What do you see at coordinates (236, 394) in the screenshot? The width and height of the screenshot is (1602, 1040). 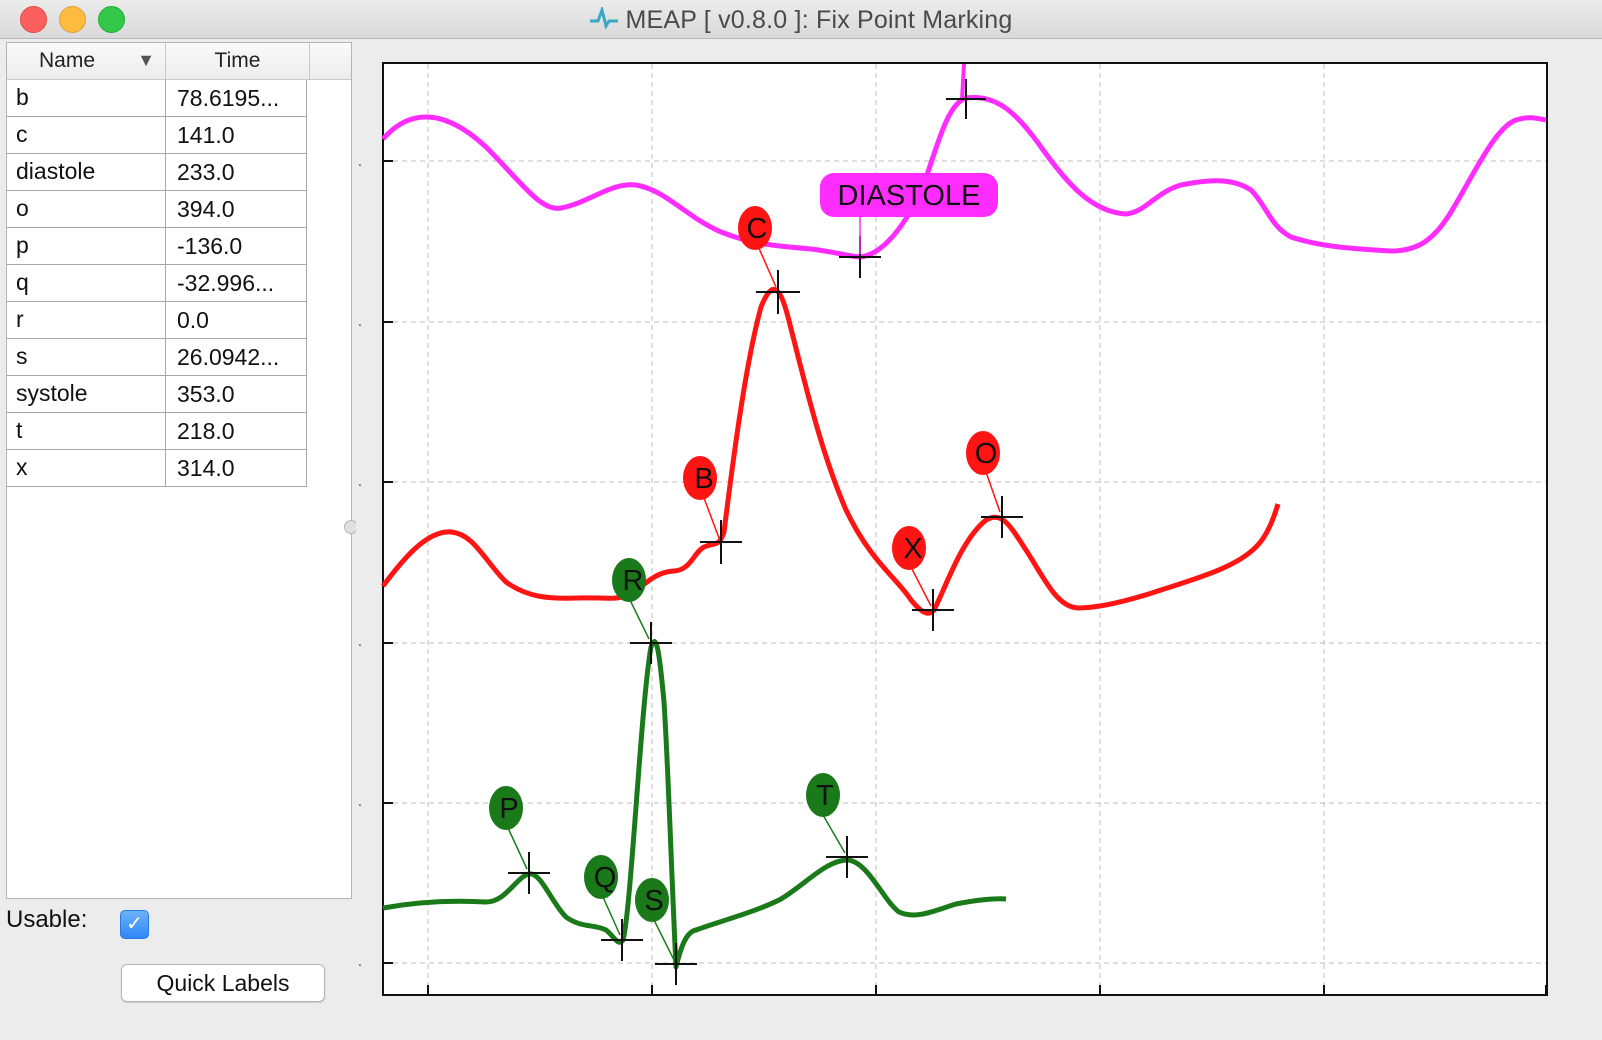 I see `cell-time: 353.0` at bounding box center [236, 394].